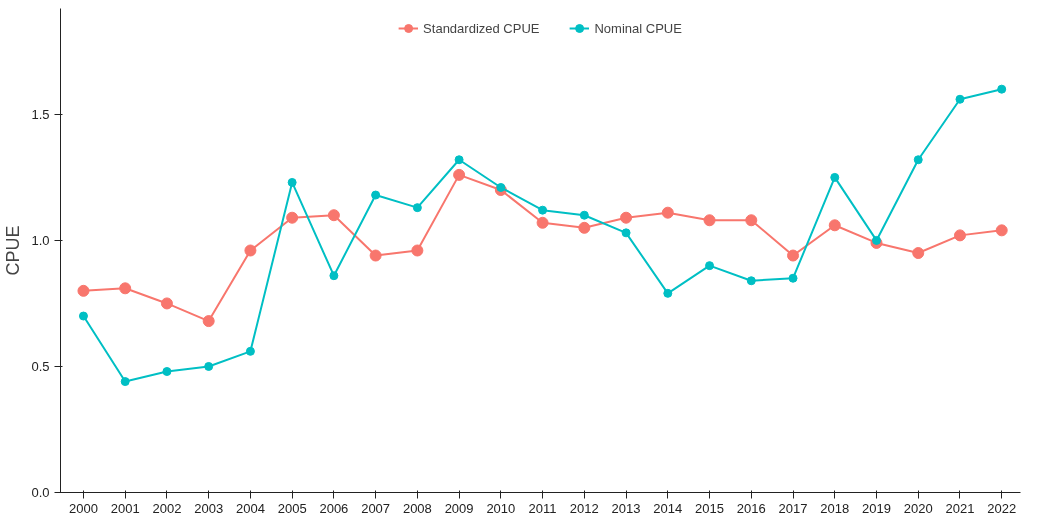 This screenshot has height=521, width=1037. What do you see at coordinates (638, 28) in the screenshot?
I see `legend-label: Nominal CPUE` at bounding box center [638, 28].